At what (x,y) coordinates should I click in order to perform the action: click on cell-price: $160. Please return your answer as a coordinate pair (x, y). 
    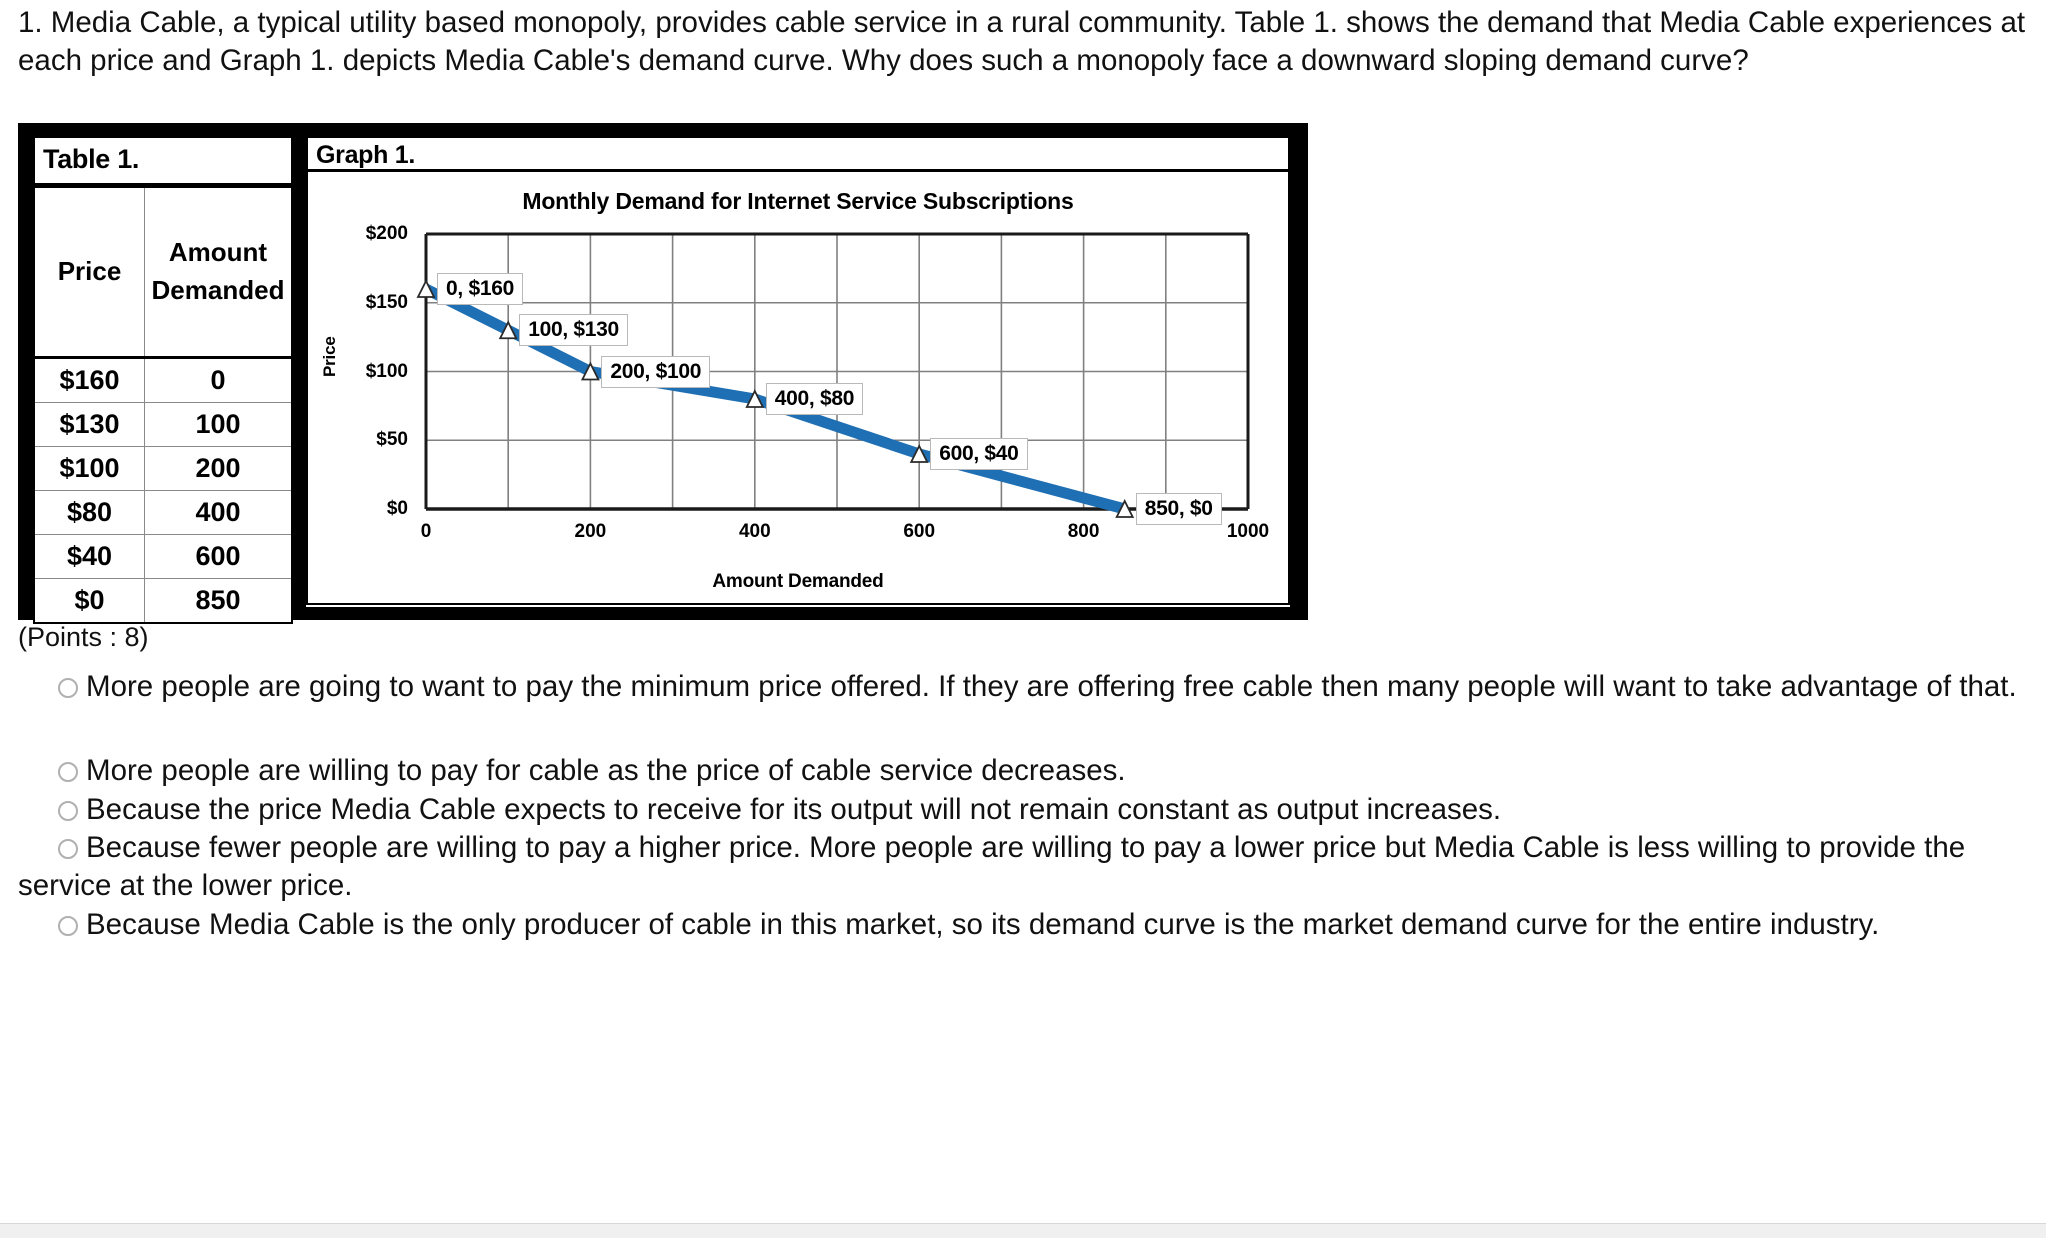
    Looking at the image, I should click on (89, 380).